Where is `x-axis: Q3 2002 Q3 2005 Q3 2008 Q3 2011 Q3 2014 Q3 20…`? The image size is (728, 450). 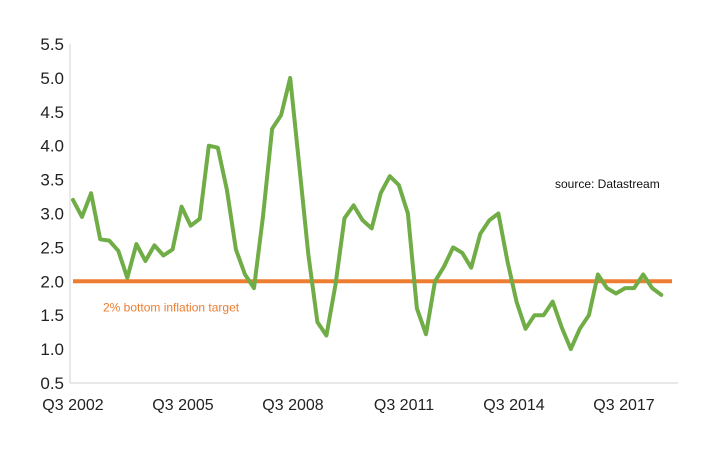 x-axis: Q3 2002 Q3 2005 Q3 2008 Q3 2011 Q3 2014 Q3 20… is located at coordinates (360, 398).